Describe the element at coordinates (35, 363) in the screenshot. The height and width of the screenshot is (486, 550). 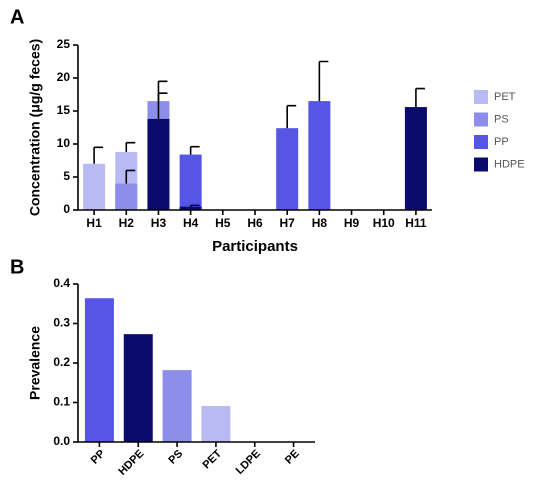
I see `y-axis-label: Prevalence` at that location.